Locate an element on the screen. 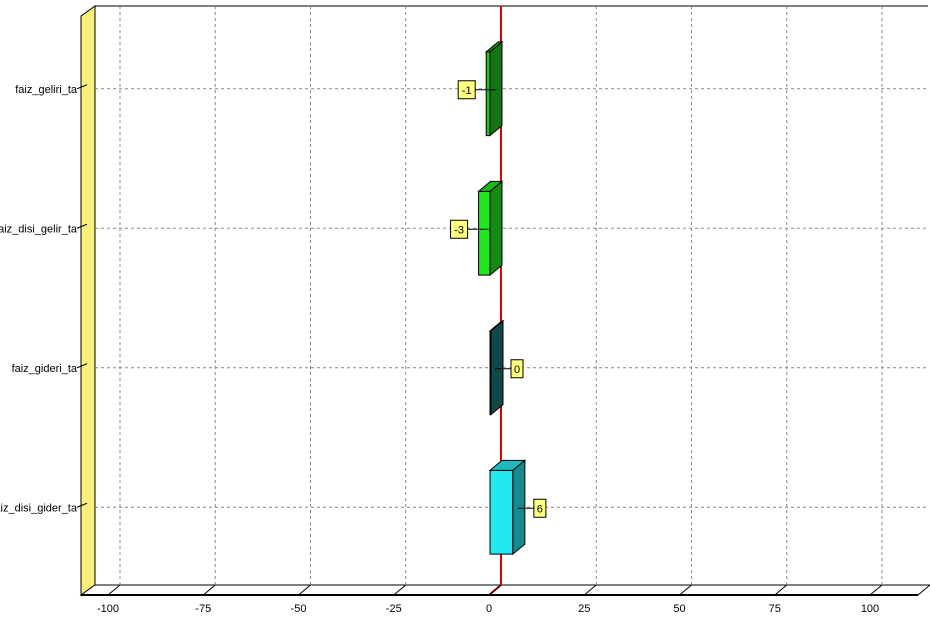 This screenshot has height=626, width=930. left-wall is located at coordinates (88, 300).